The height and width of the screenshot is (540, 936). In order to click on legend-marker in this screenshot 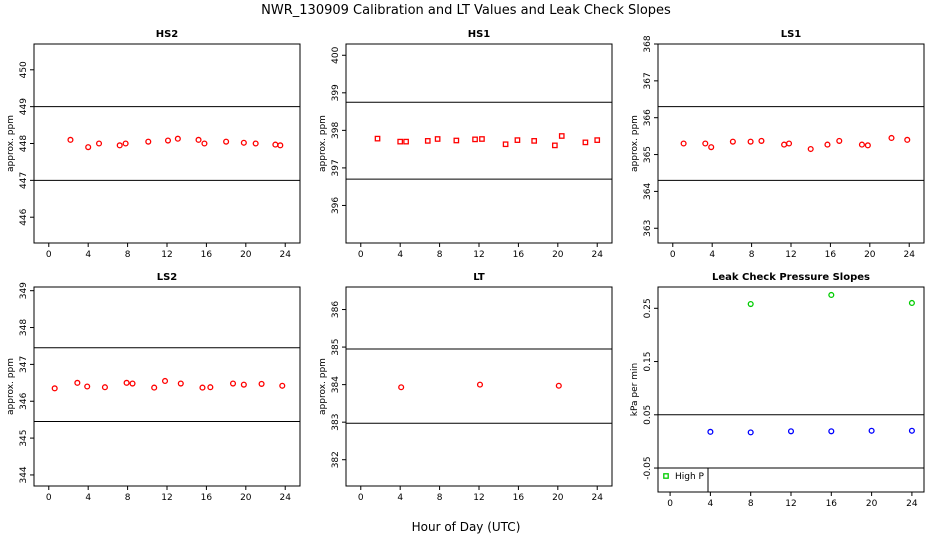, I will do `click(666, 476)`.